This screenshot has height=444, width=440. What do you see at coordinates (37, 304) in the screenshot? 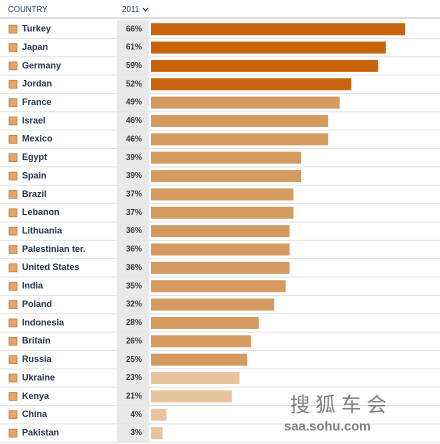
I see `category-label: Poland` at bounding box center [37, 304].